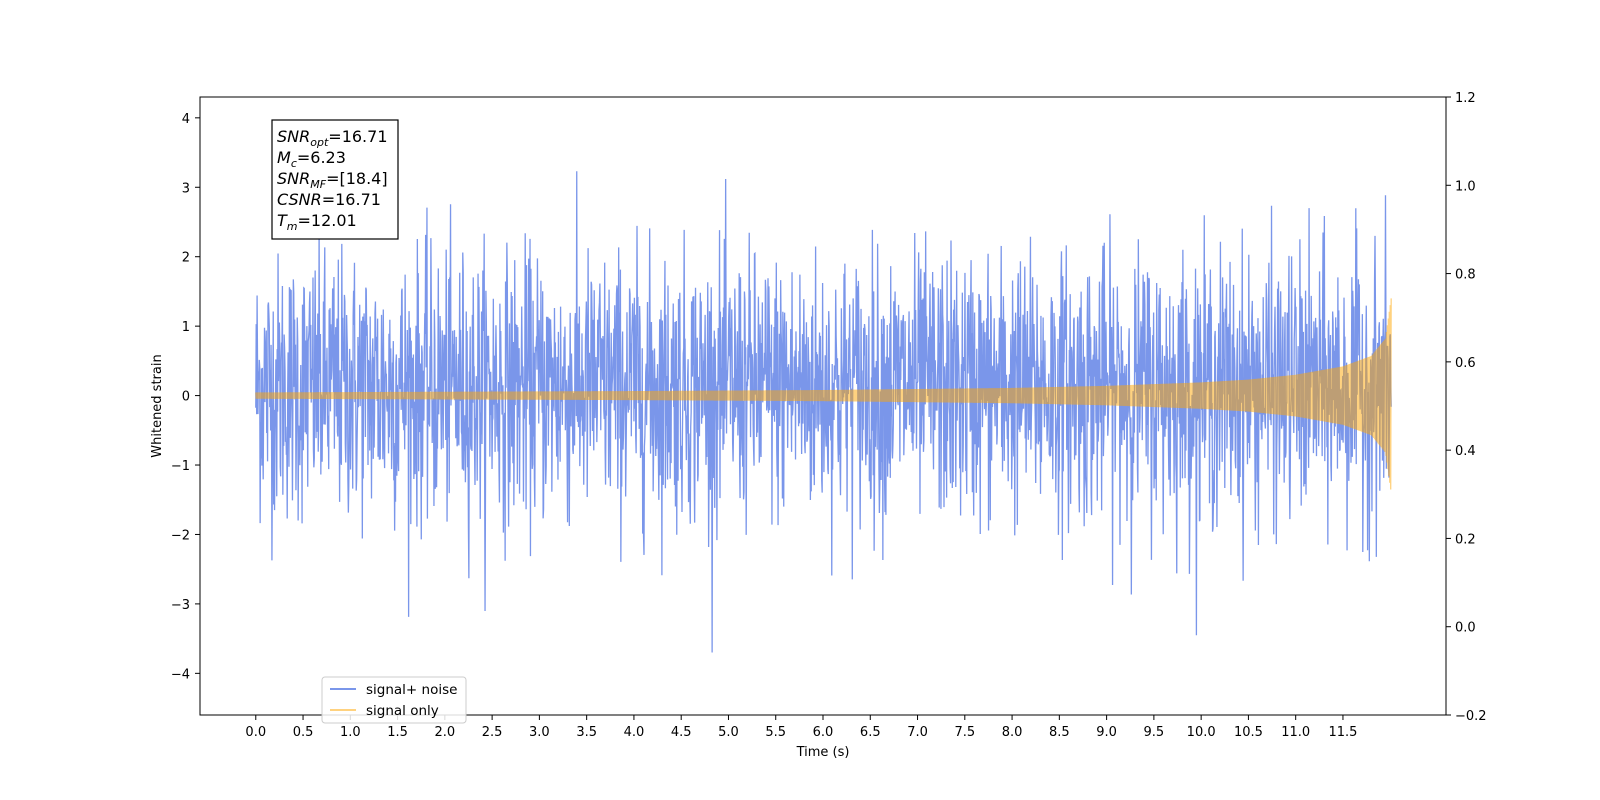  I want to click on legend: signal+ noise signal only, so click(394, 700).